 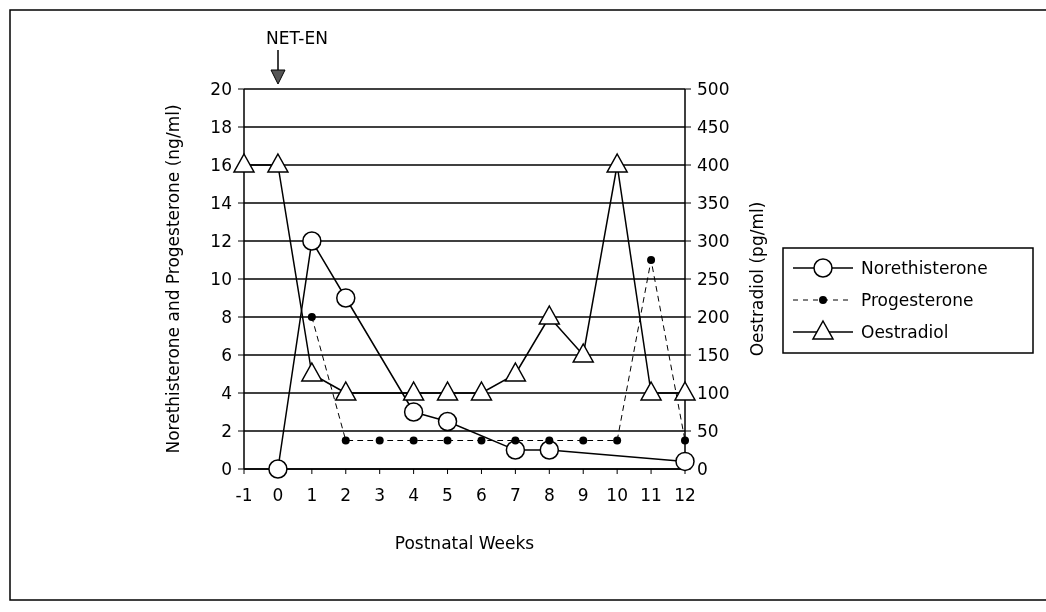 I want to click on y2-tick-label: 200, so click(x=713, y=316).